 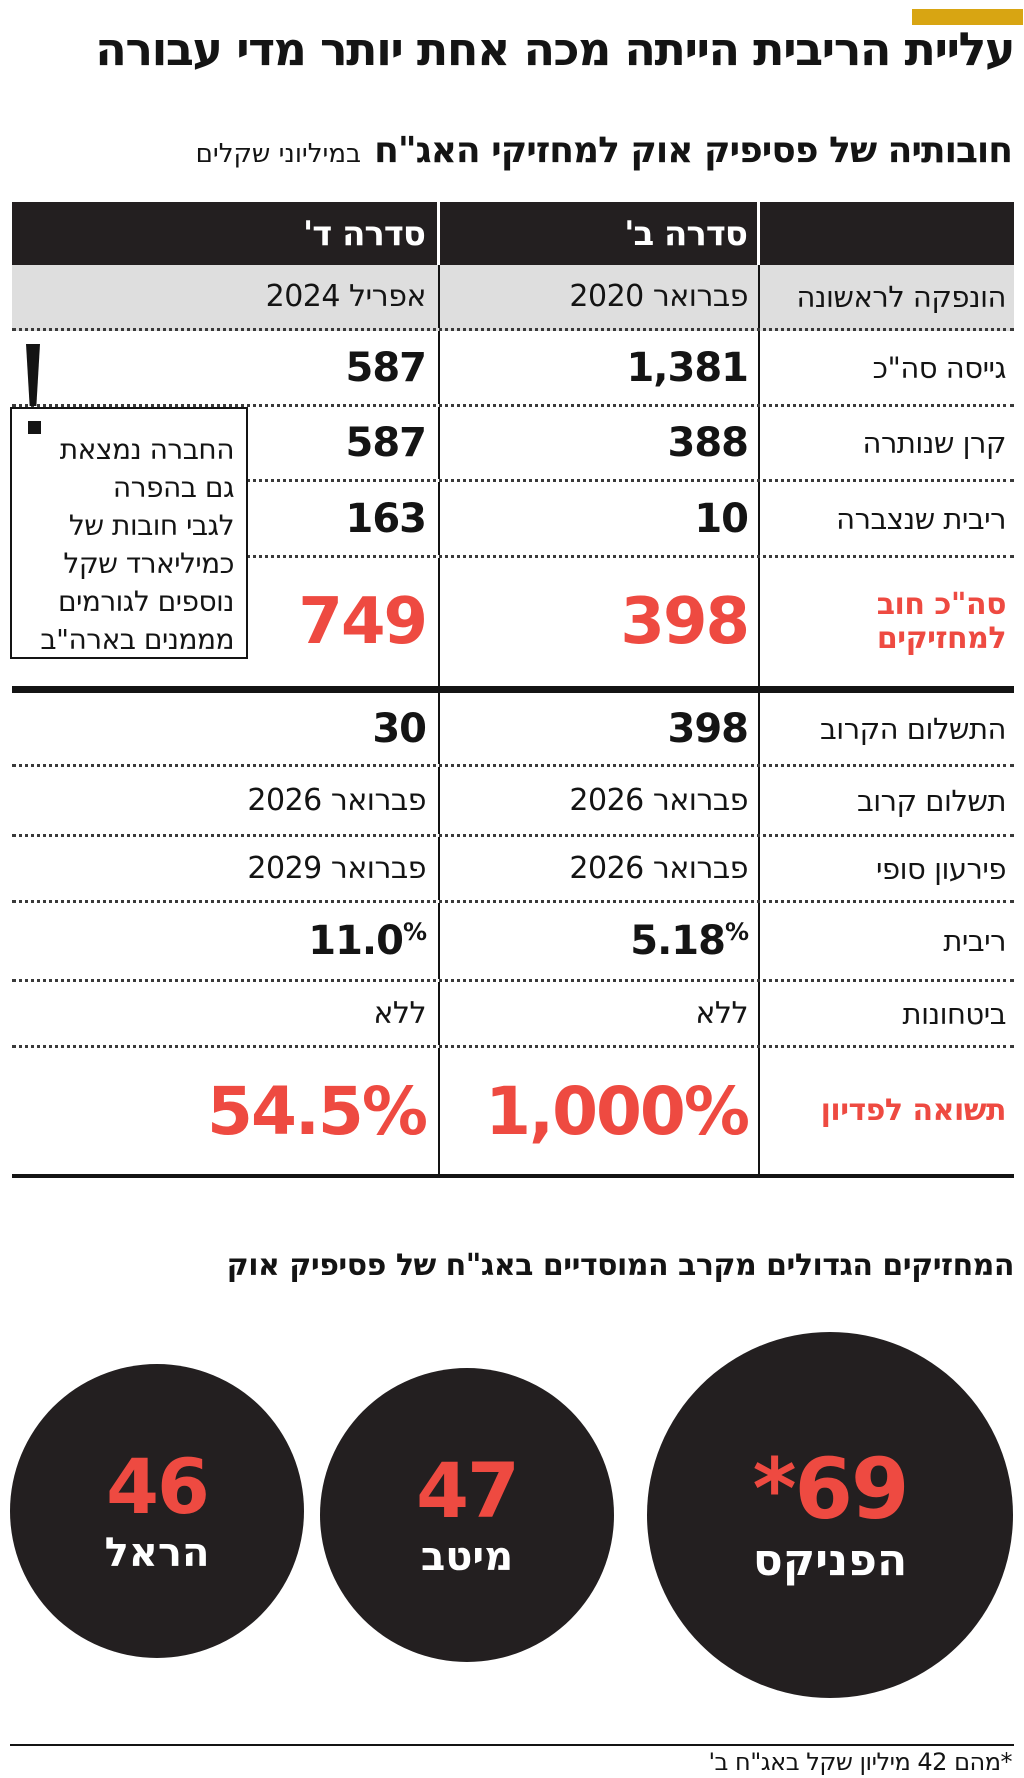 What do you see at coordinates (278, 154) in the screenshot?
I see `subtitle-units: במיליוני שקלים` at bounding box center [278, 154].